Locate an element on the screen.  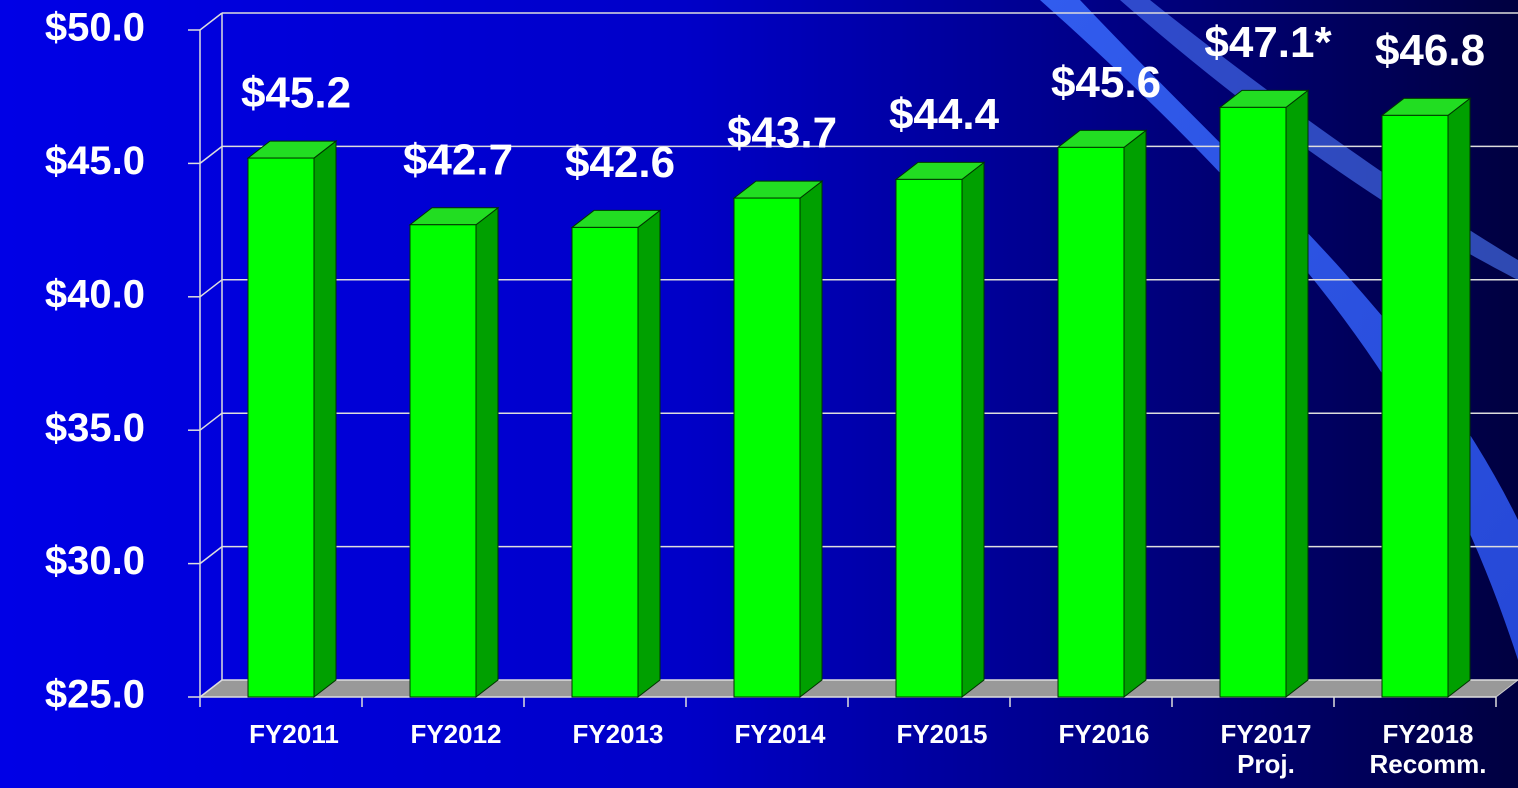
value-label: $42.6 is located at coordinates (620, 162).